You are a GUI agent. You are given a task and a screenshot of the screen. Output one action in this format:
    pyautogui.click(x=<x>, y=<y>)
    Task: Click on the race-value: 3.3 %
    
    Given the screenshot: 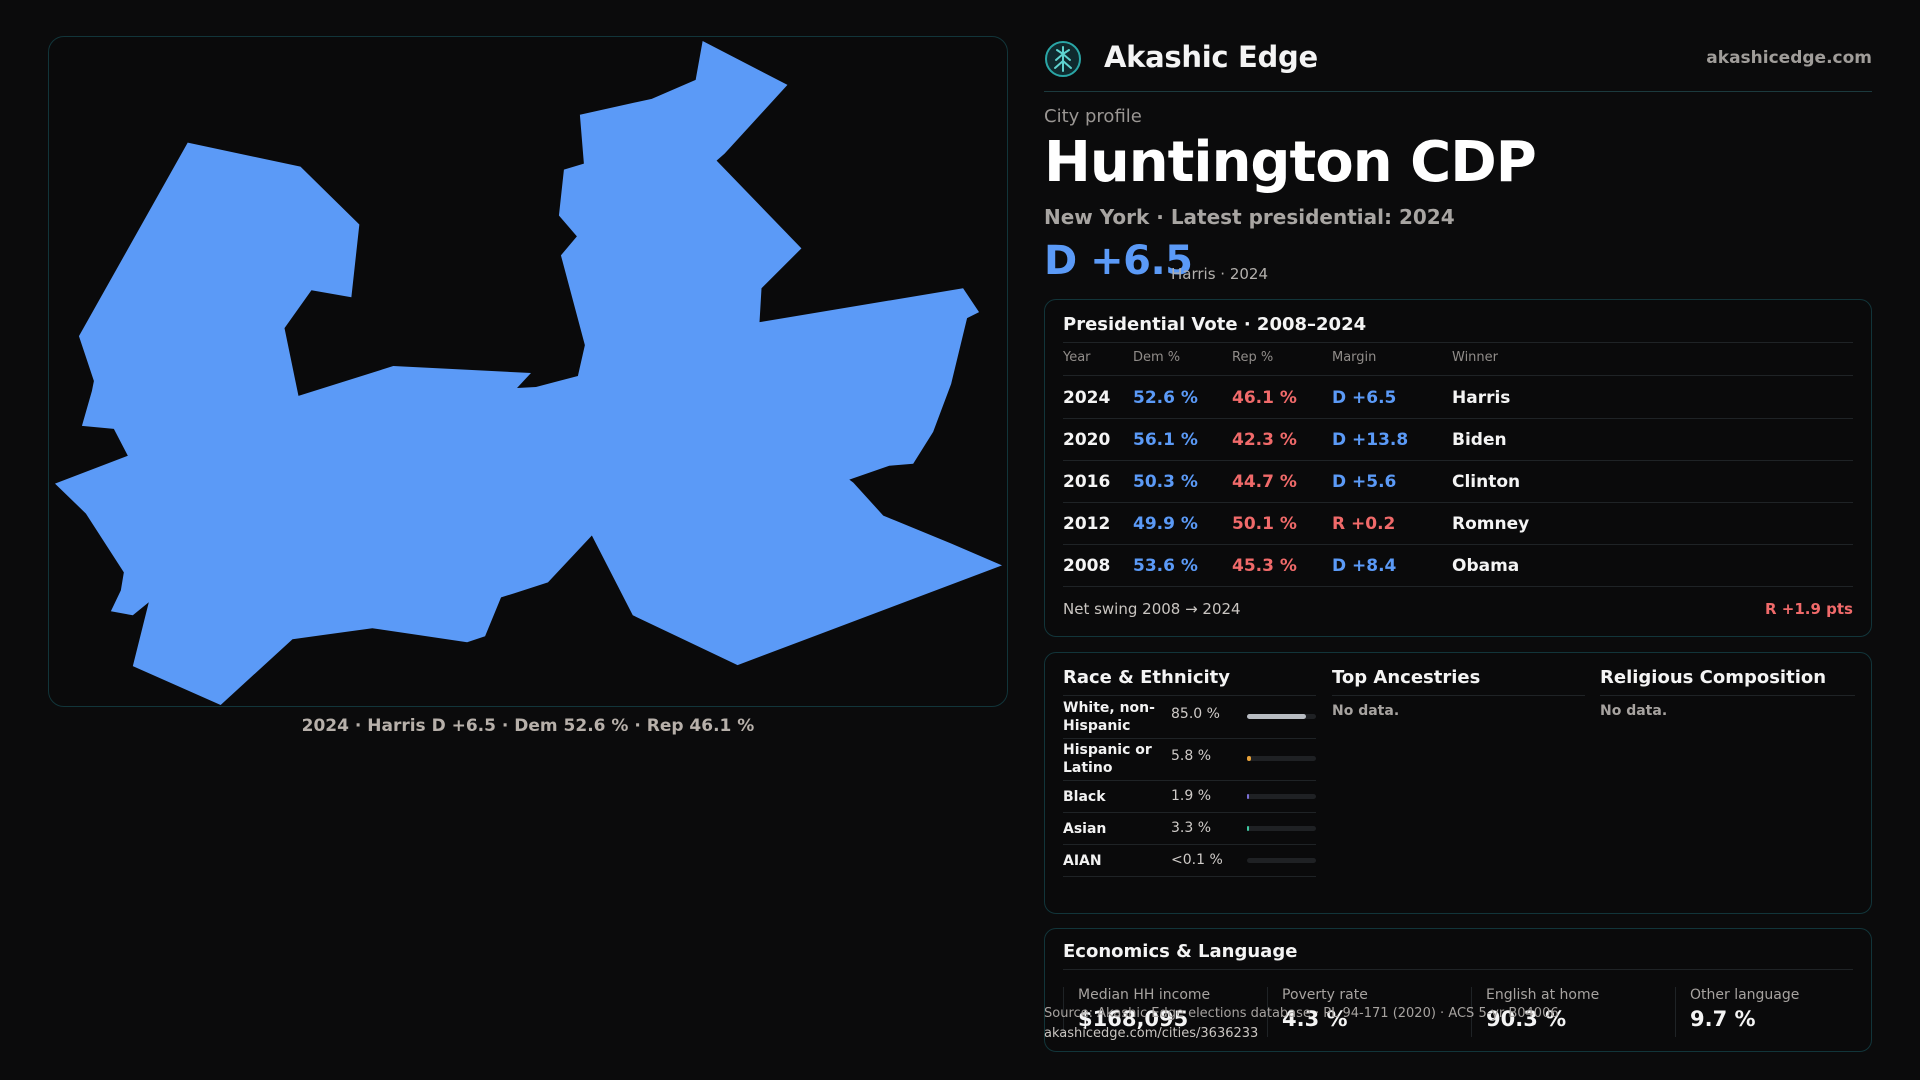 What is the action you would take?
    pyautogui.click(x=1191, y=828)
    